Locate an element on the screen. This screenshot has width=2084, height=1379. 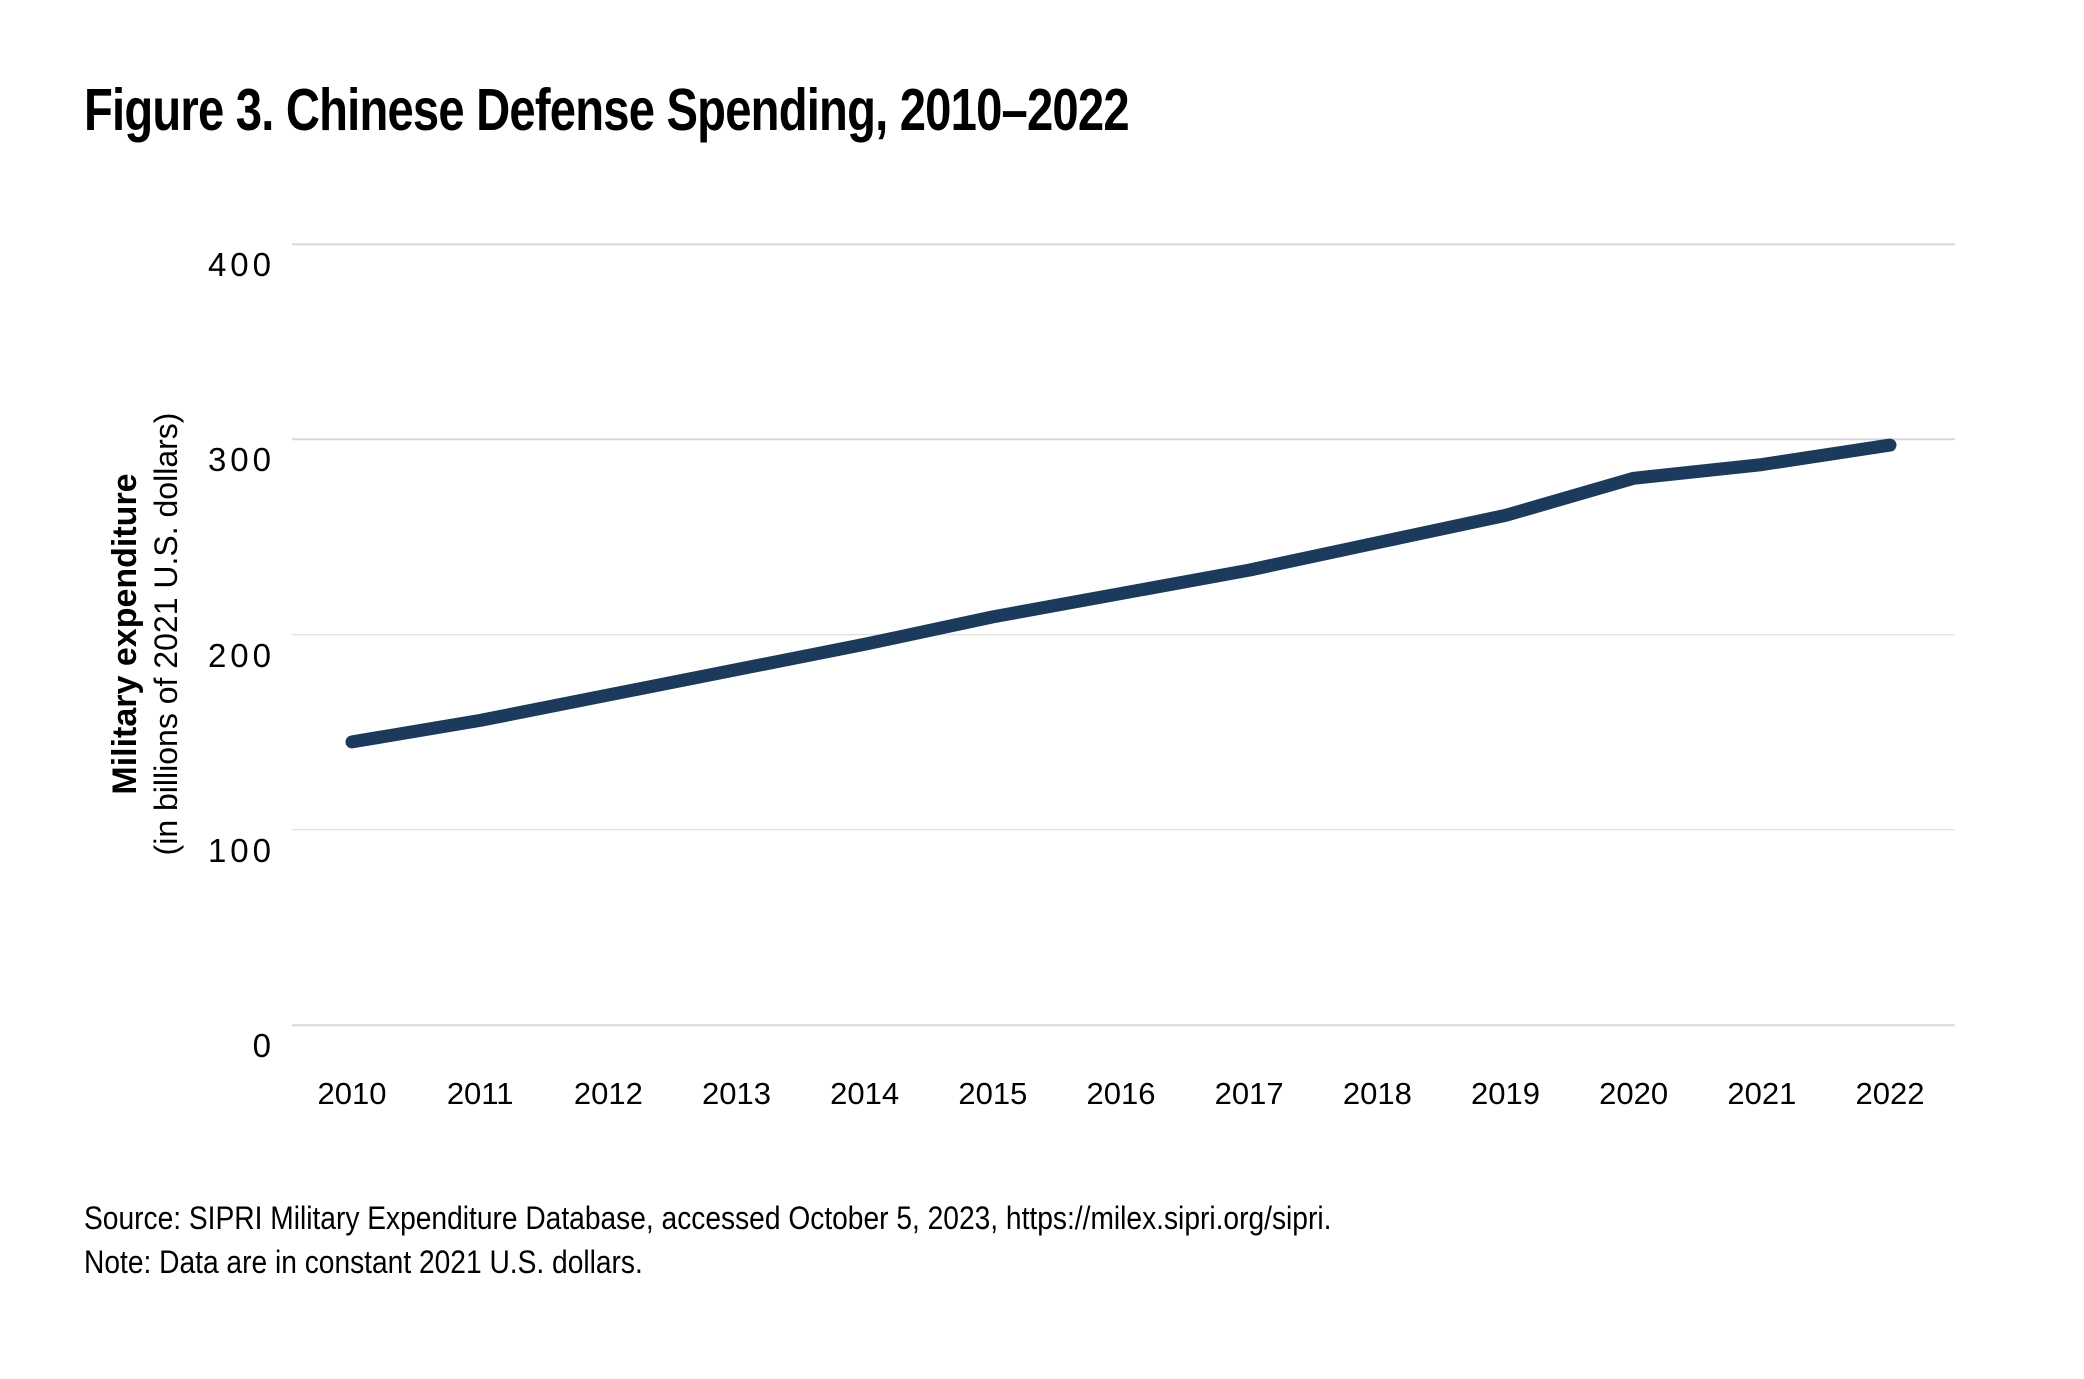
x-axis-tick-label-2014: 2014 is located at coordinates (865, 1093).